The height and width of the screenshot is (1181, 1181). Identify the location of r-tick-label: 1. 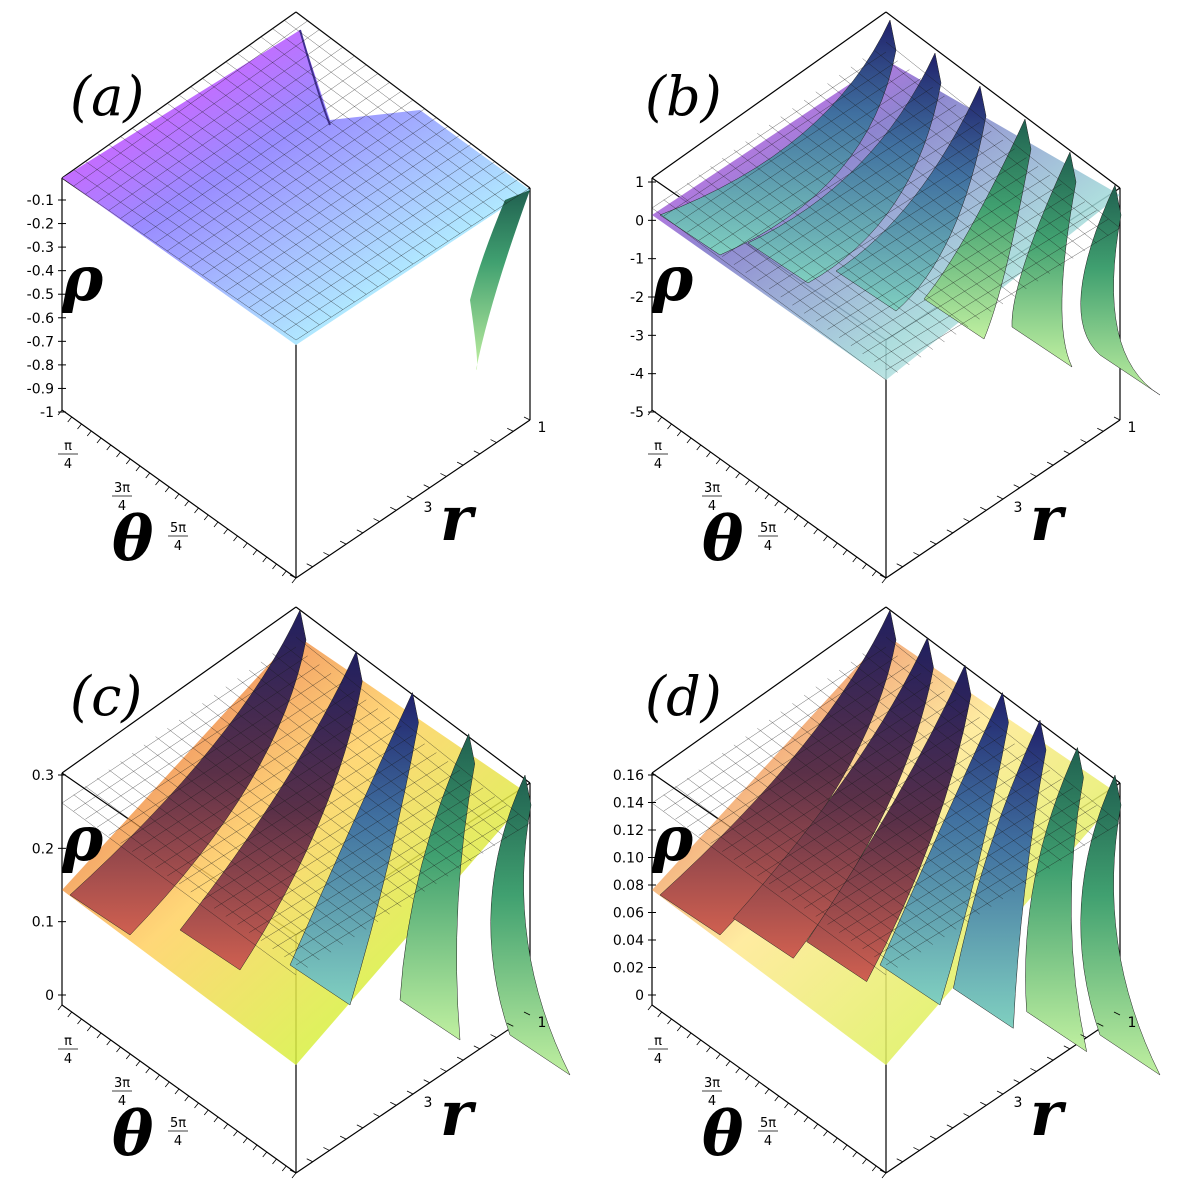
(542, 428).